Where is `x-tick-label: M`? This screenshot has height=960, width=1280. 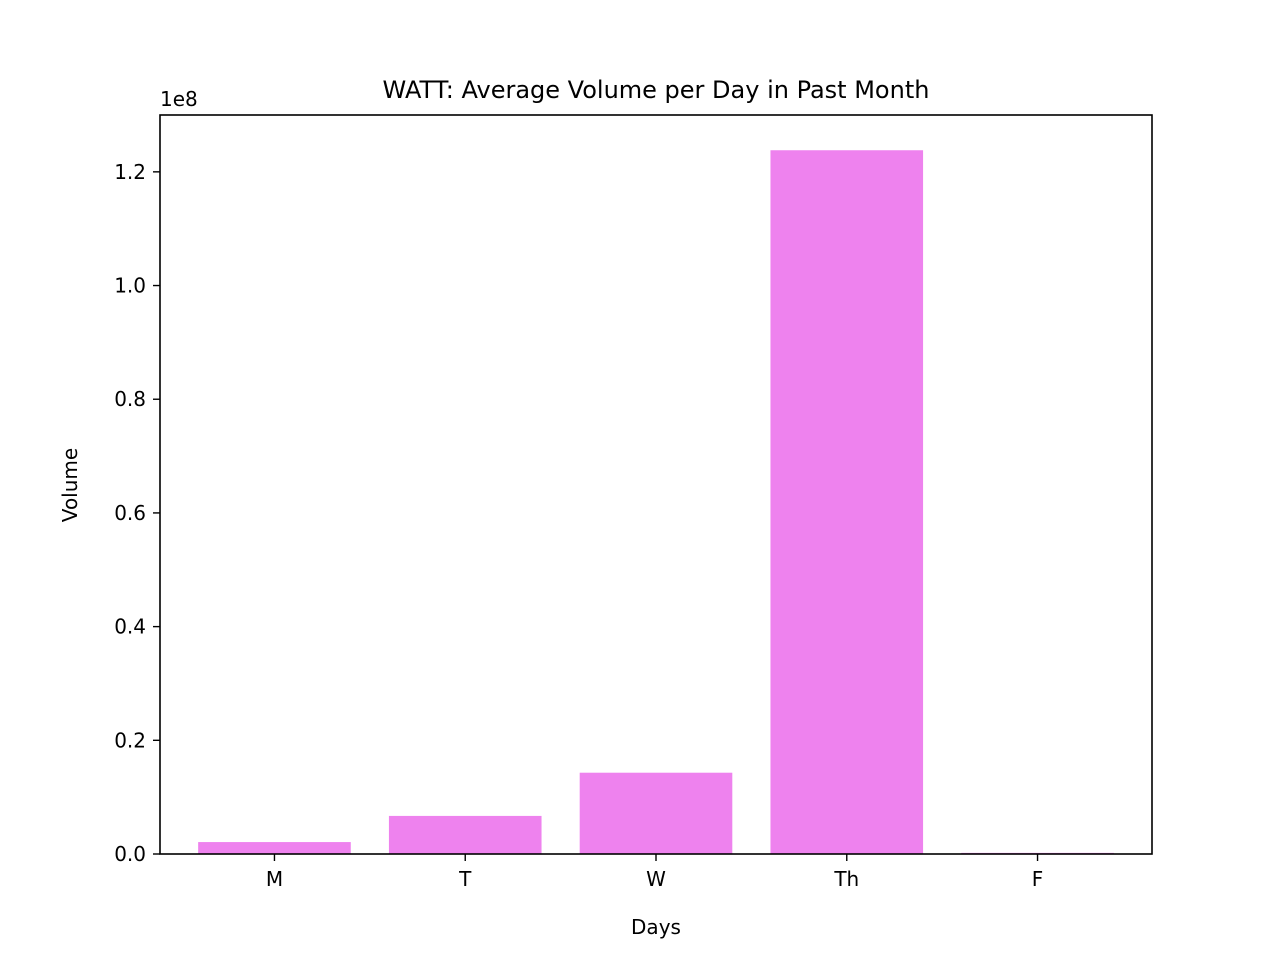
x-tick-label: M is located at coordinates (274, 879).